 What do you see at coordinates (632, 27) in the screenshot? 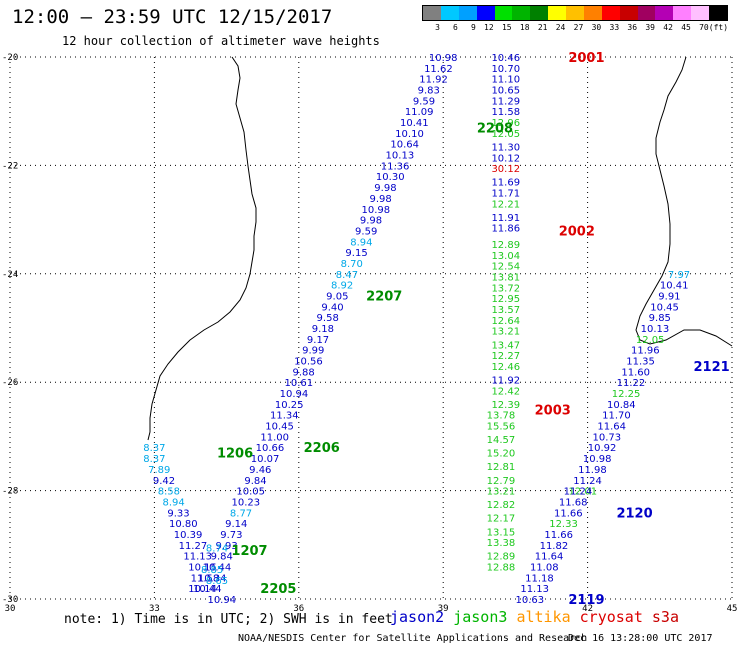
I see `scale-label: 36` at bounding box center [632, 27].